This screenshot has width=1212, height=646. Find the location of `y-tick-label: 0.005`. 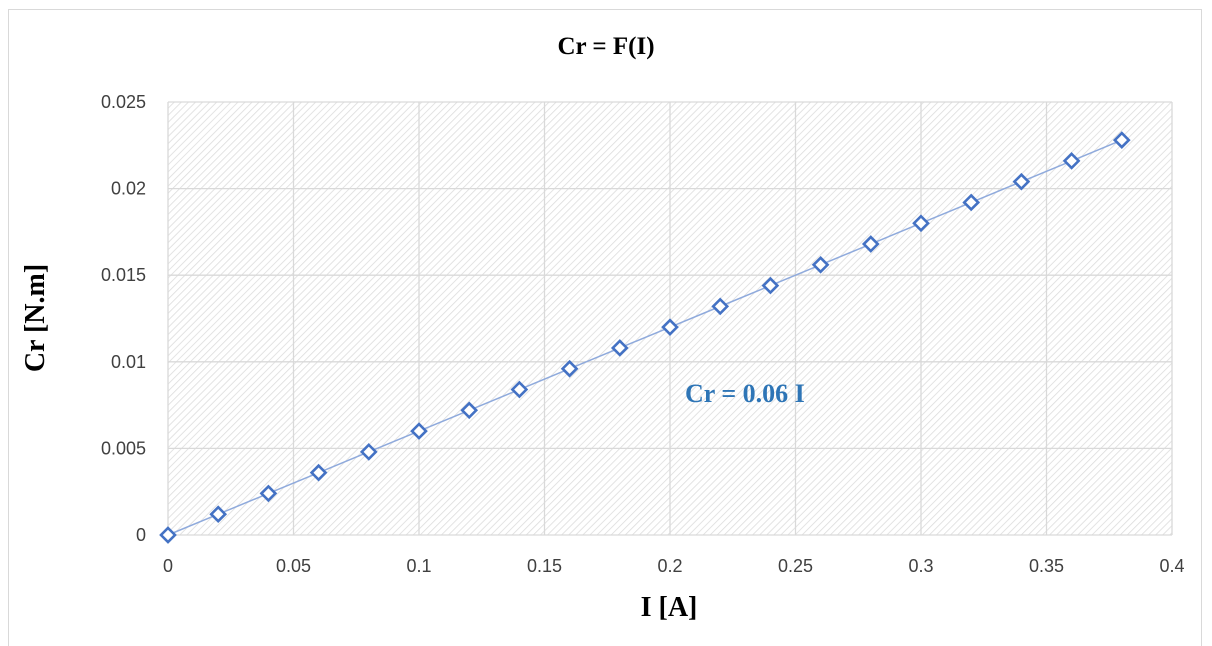

y-tick-label: 0.005 is located at coordinates (123, 448).